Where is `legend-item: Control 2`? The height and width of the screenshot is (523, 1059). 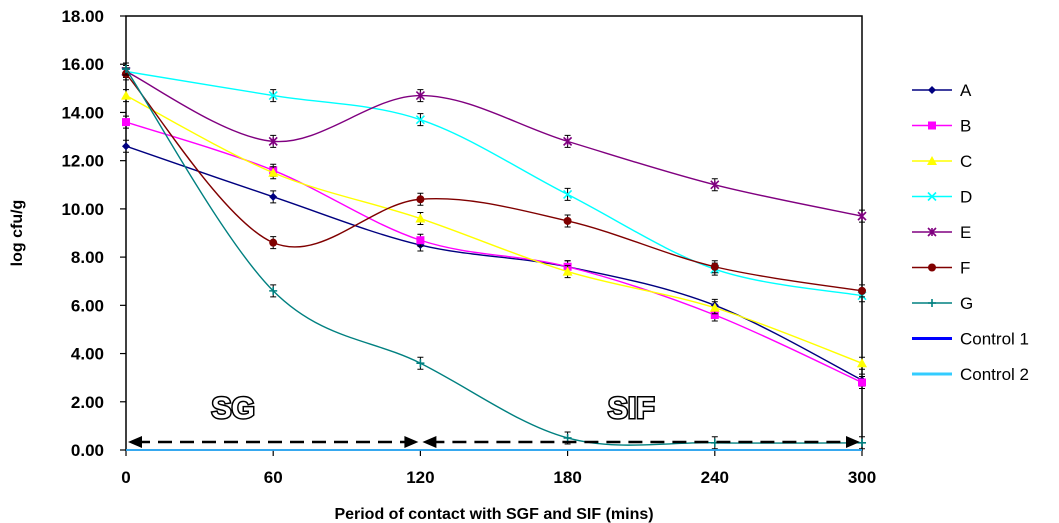 legend-item: Control 2 is located at coordinates (970, 374).